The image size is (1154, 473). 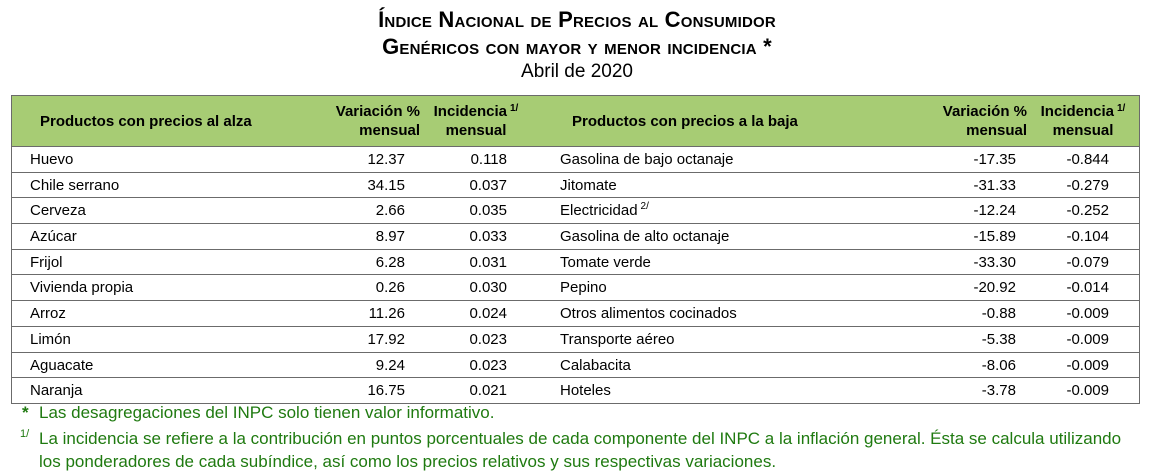 What do you see at coordinates (1121, 108) in the screenshot?
I see `header-incidence-down-note: 1/` at bounding box center [1121, 108].